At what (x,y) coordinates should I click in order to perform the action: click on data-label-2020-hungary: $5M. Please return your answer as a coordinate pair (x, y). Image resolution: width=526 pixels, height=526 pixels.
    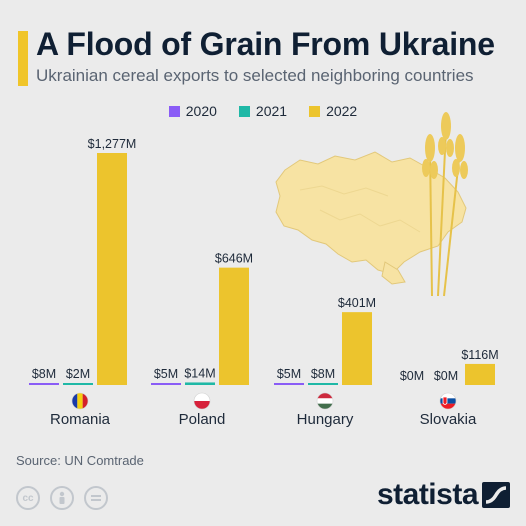
    Looking at the image, I should click on (289, 374).